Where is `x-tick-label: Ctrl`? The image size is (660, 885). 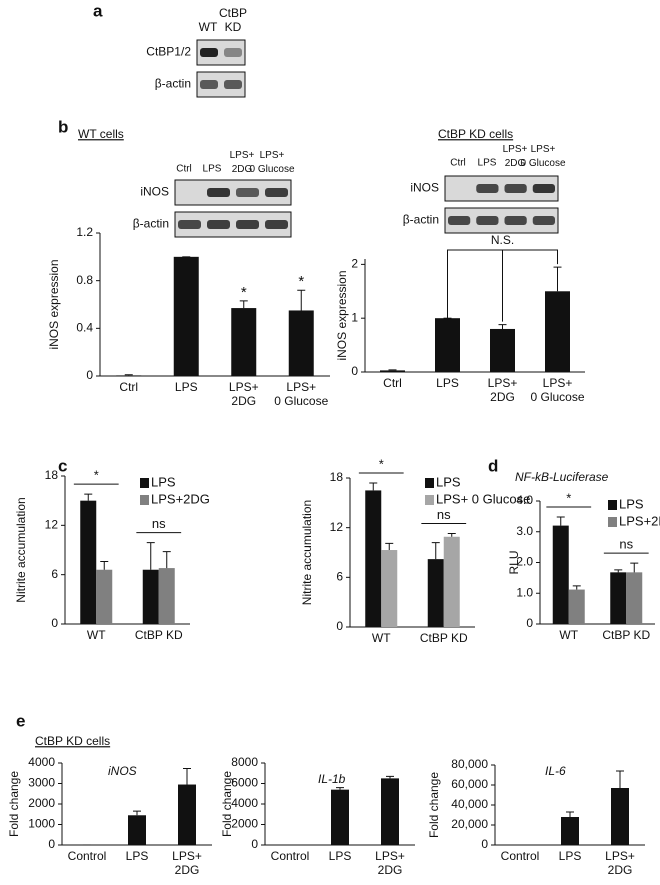 x-tick-label: Ctrl is located at coordinates (392, 383).